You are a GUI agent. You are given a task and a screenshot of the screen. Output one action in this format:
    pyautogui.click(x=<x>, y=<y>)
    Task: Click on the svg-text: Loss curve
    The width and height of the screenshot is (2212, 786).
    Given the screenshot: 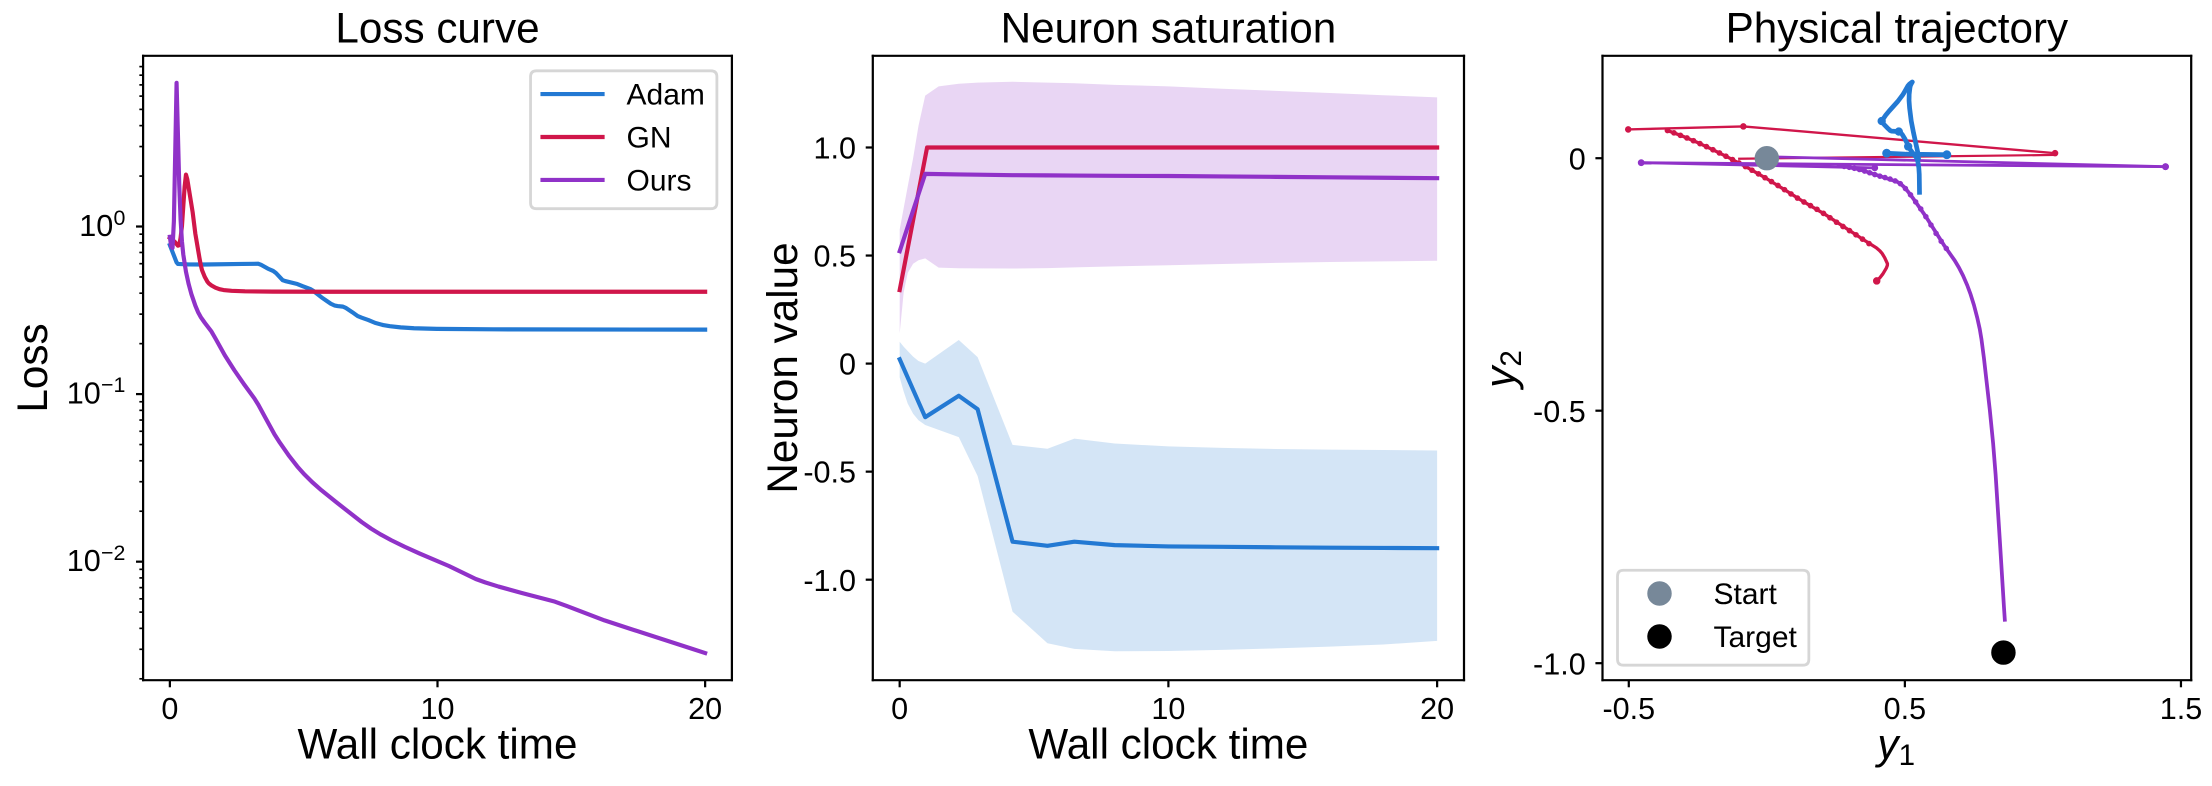 What is the action you would take?
    pyautogui.click(x=437, y=27)
    